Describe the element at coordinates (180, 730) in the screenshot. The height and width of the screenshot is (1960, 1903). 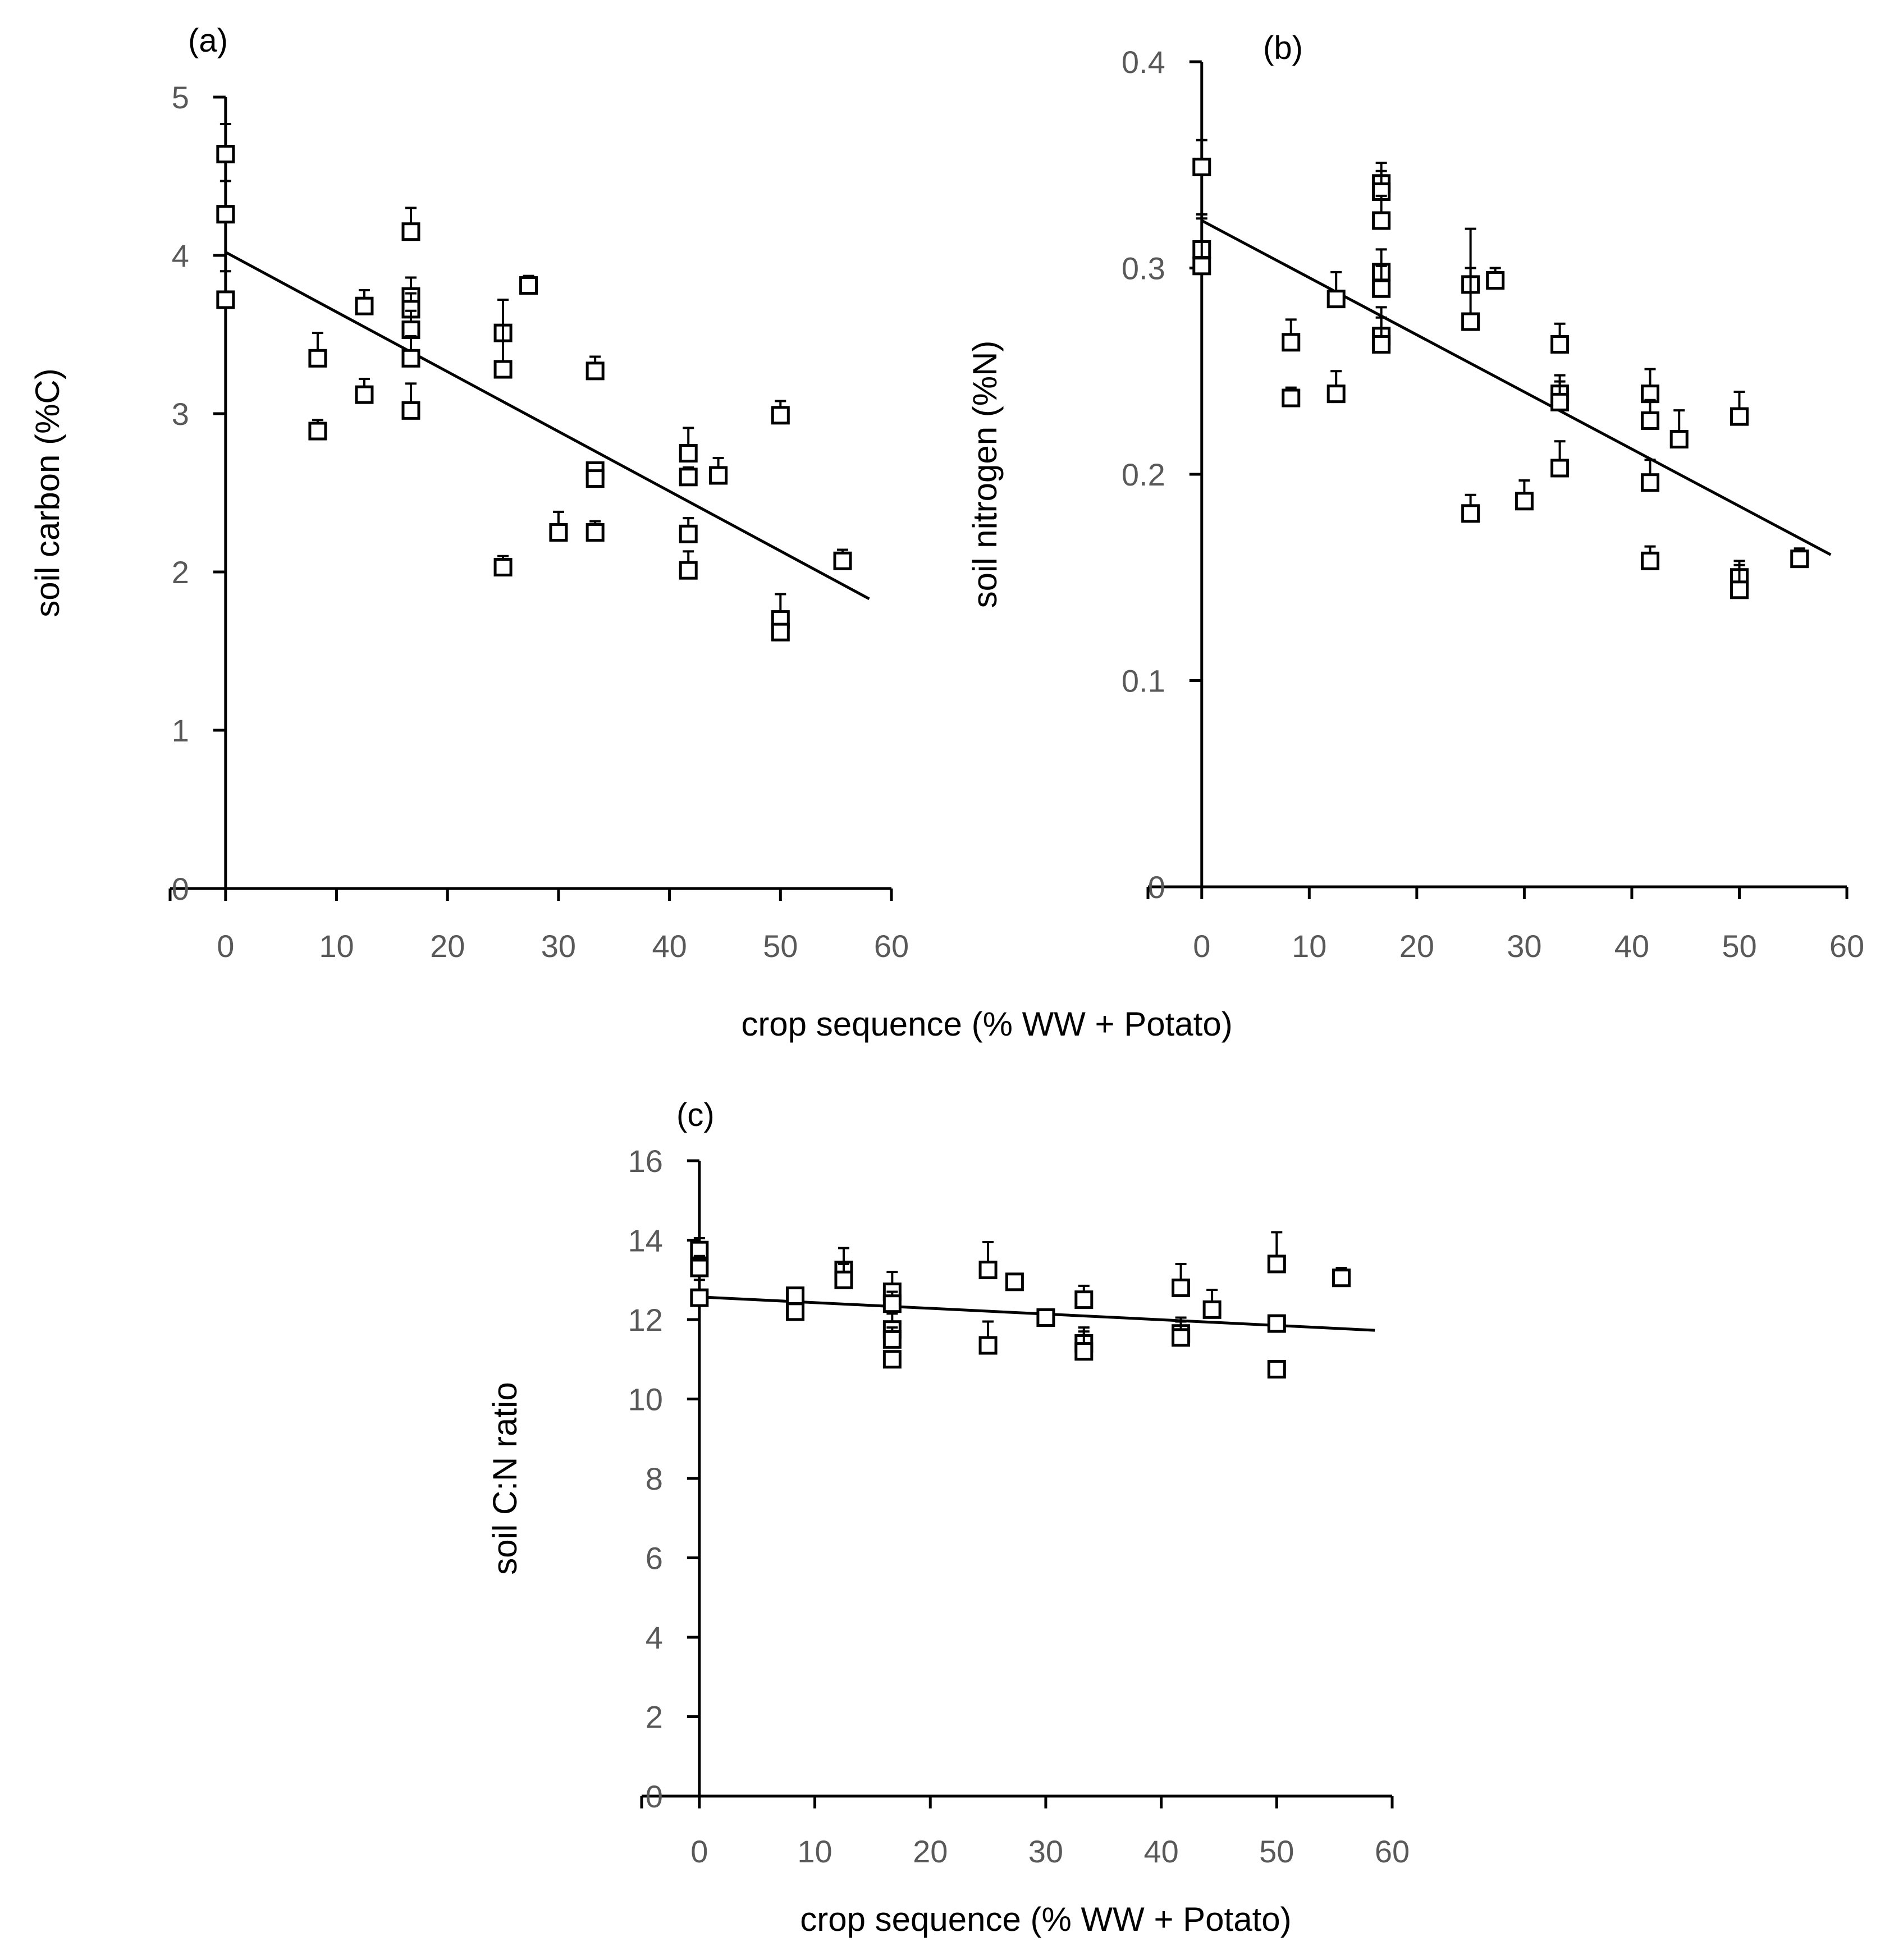
I see `y-tick-label: 1` at that location.